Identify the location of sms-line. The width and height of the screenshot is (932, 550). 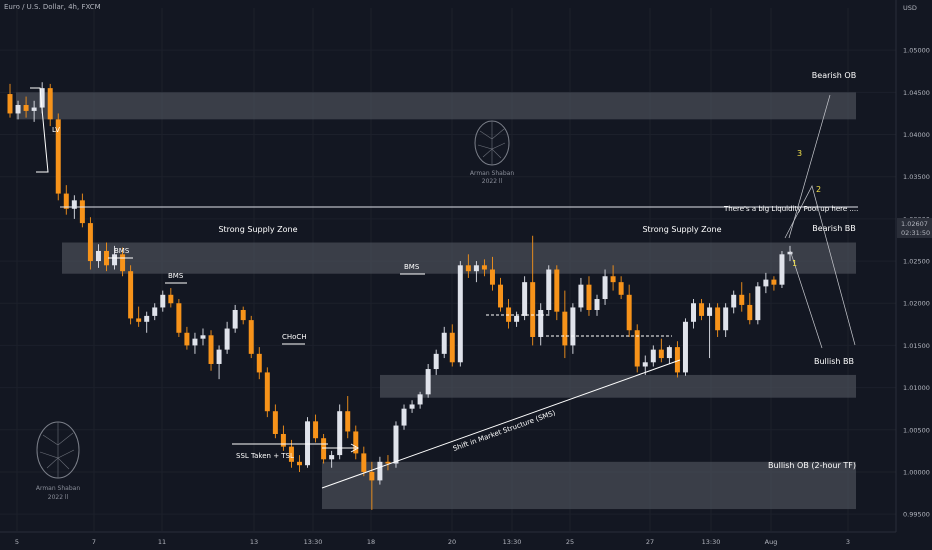
(501, 424).